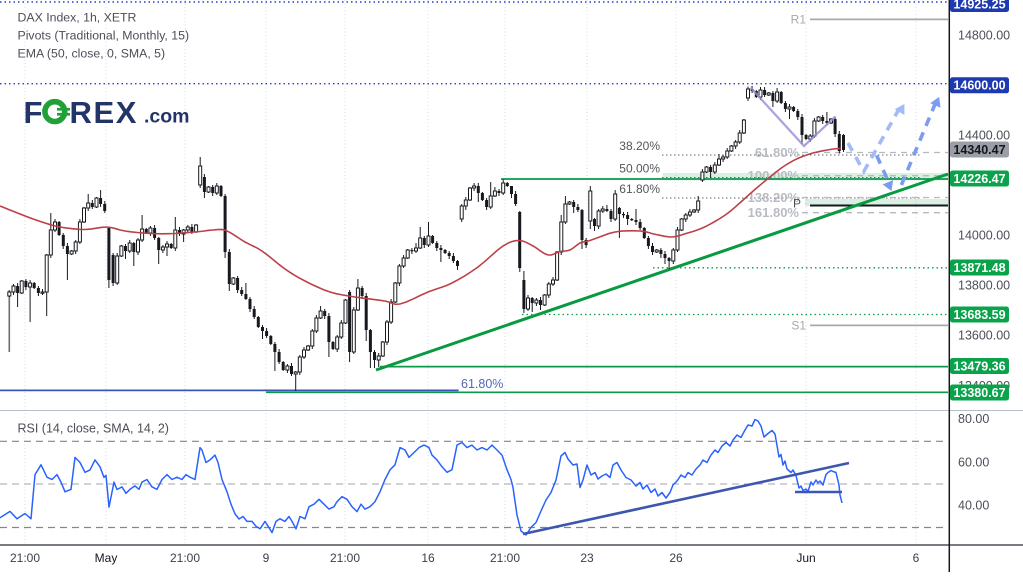 The height and width of the screenshot is (585, 1023). Describe the element at coordinates (984, 36) in the screenshot. I see `svg-text: 14800.00` at that location.